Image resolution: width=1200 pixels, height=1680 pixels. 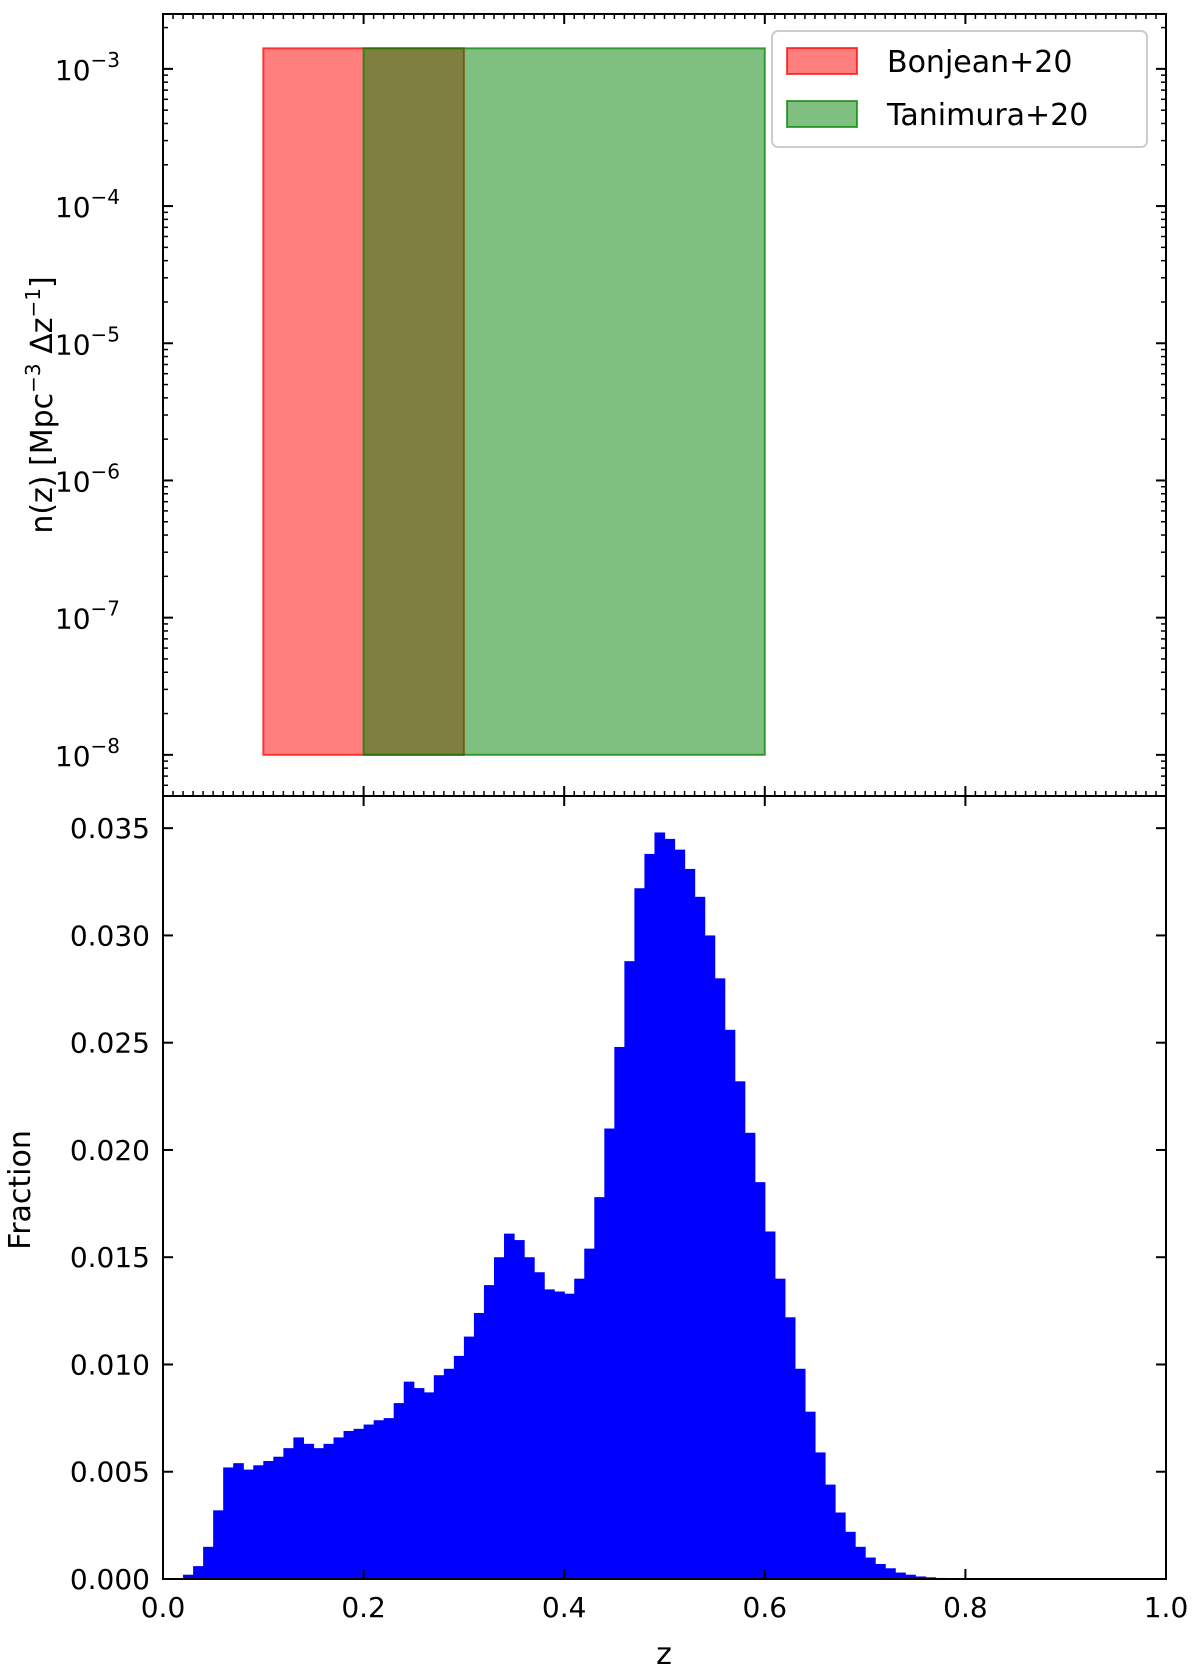 I want to click on legend-swatch-tanimura, so click(x=822, y=114).